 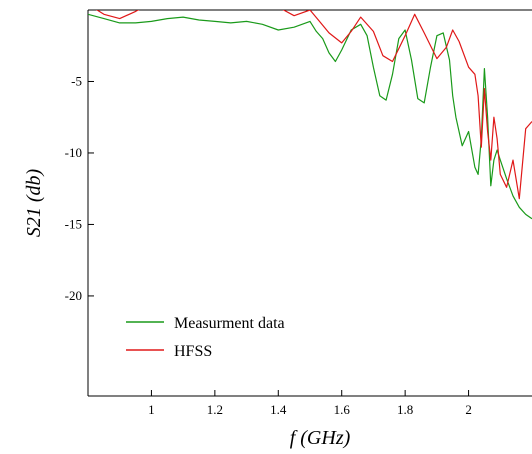 What do you see at coordinates (193, 351) in the screenshot?
I see `legend-label: HFSS` at bounding box center [193, 351].